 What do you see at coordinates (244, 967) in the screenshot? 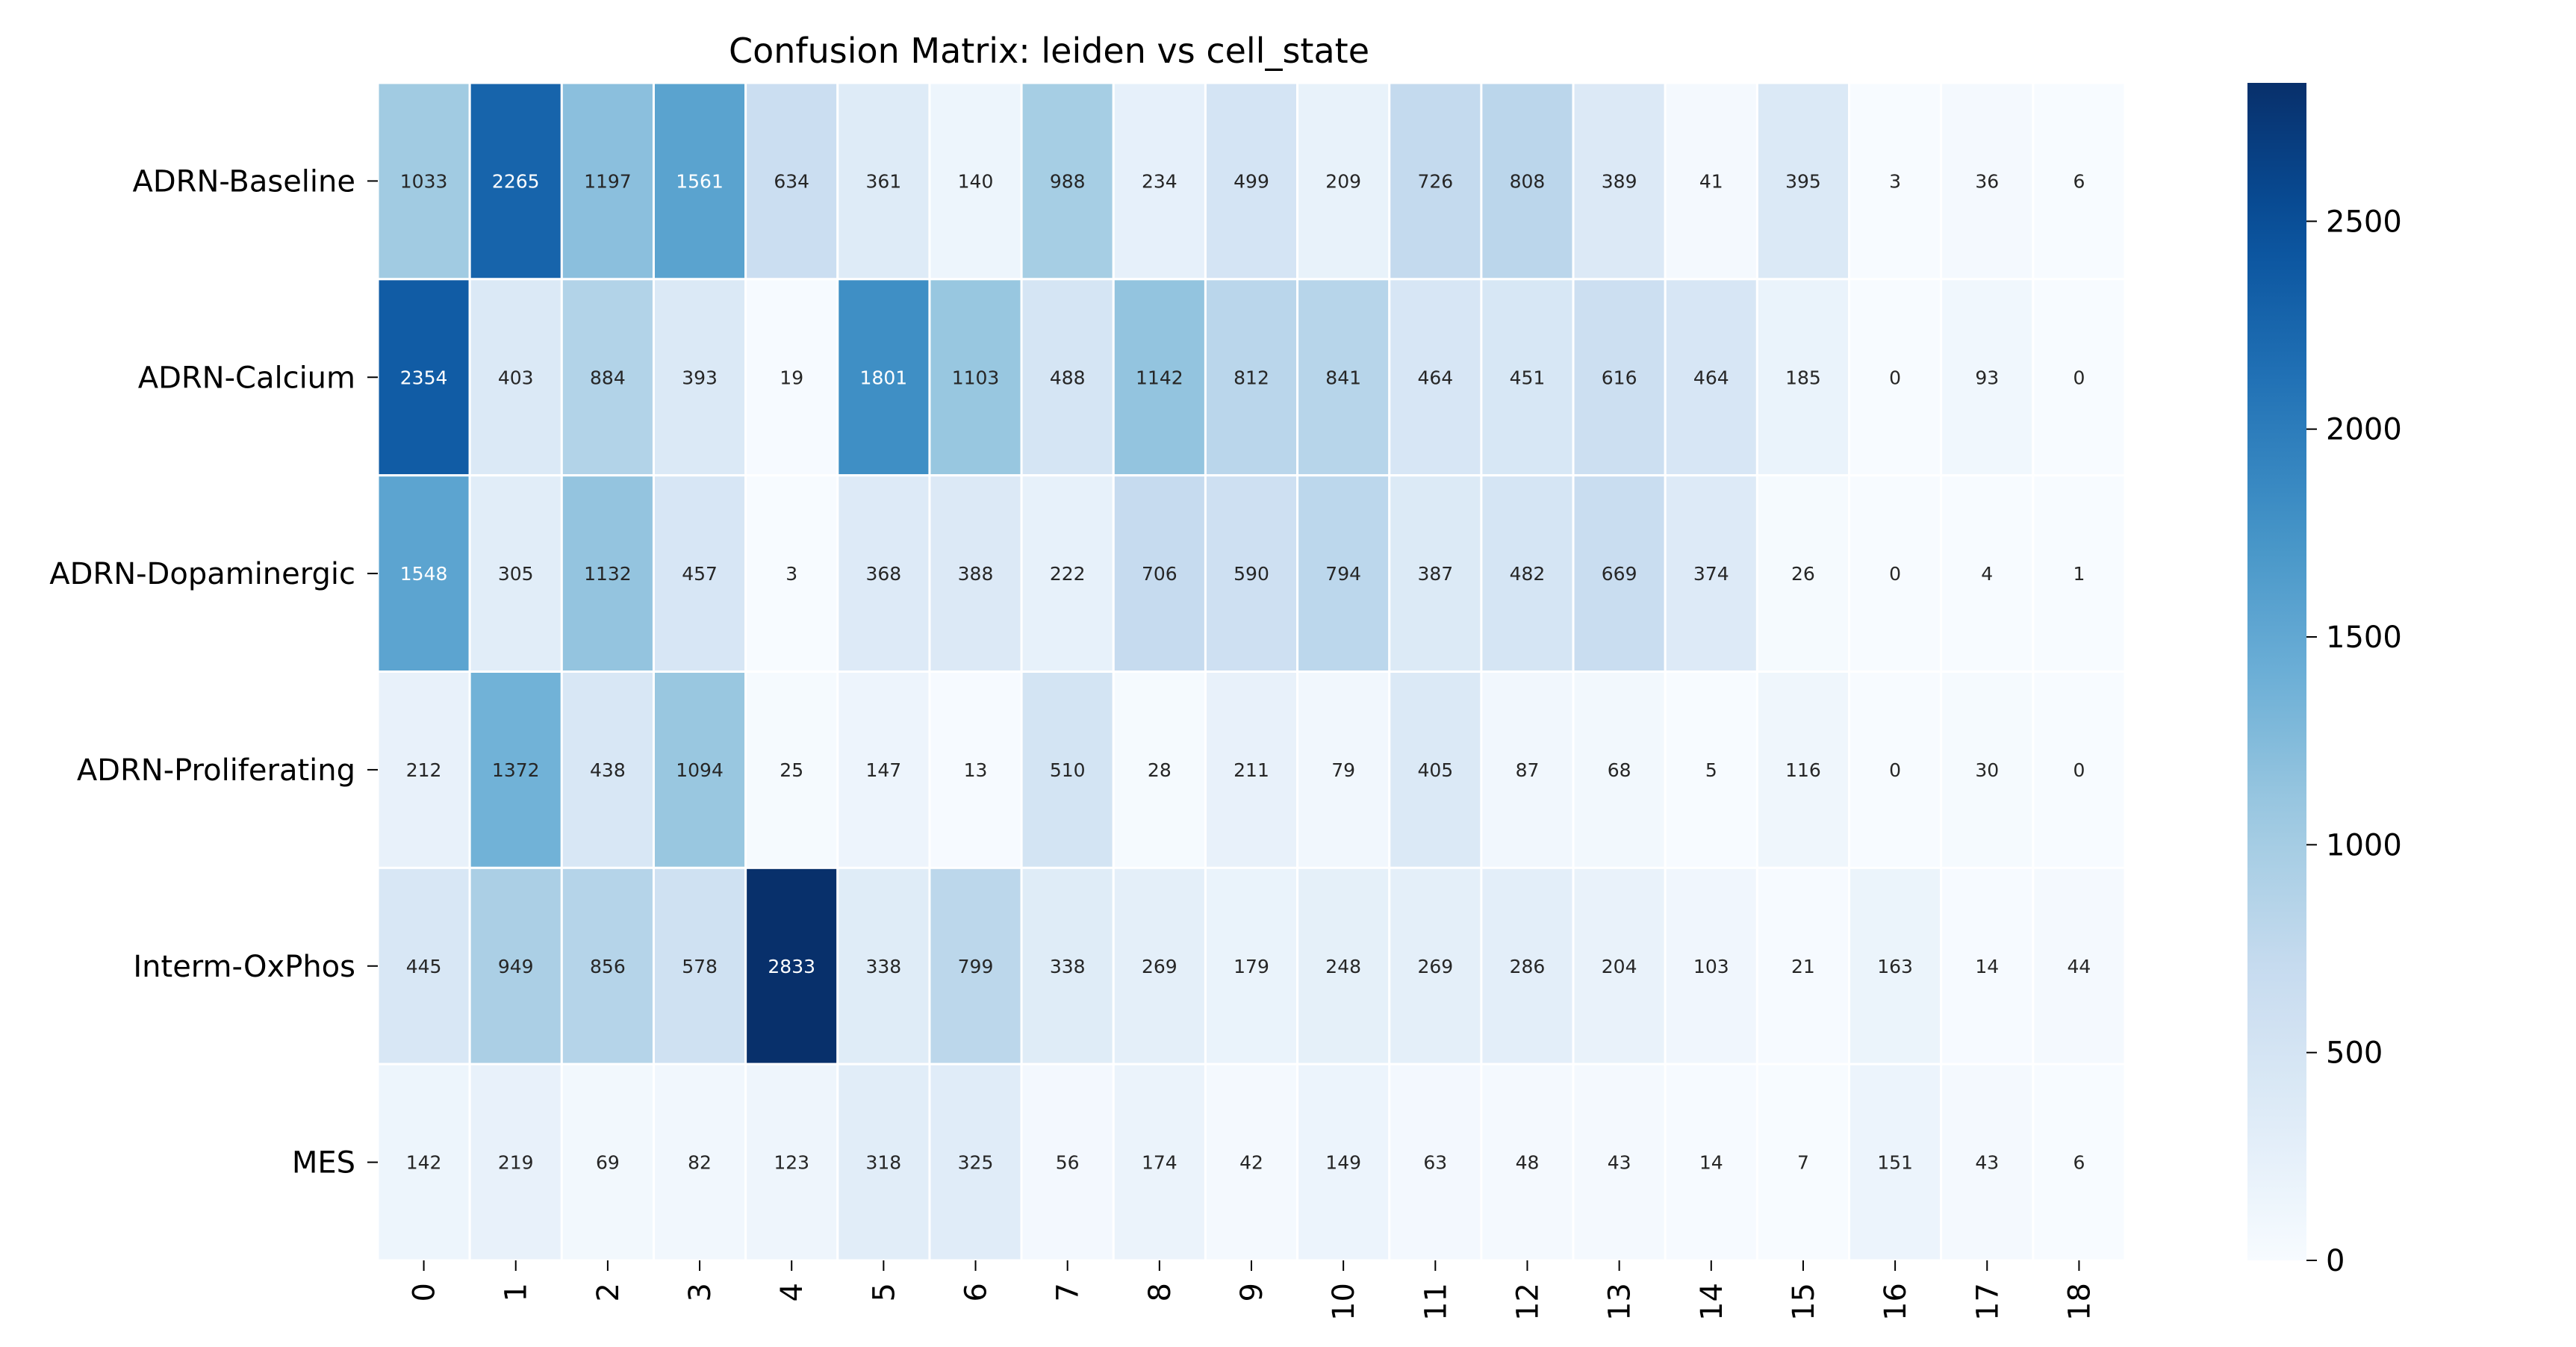
I see `y-tick-label: Interm-OxPhos` at bounding box center [244, 967].